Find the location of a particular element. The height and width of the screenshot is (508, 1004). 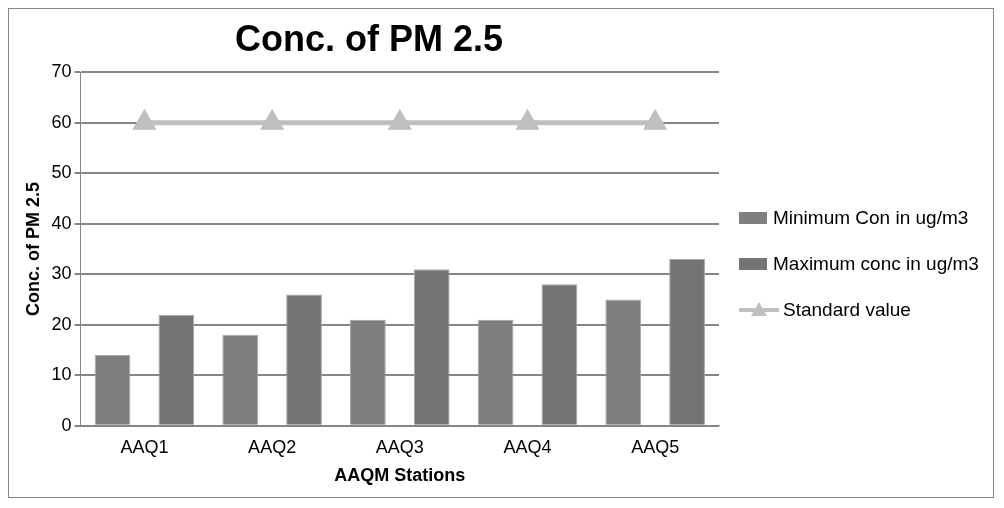

x-tick-label: AAQ2 is located at coordinates (272, 446).